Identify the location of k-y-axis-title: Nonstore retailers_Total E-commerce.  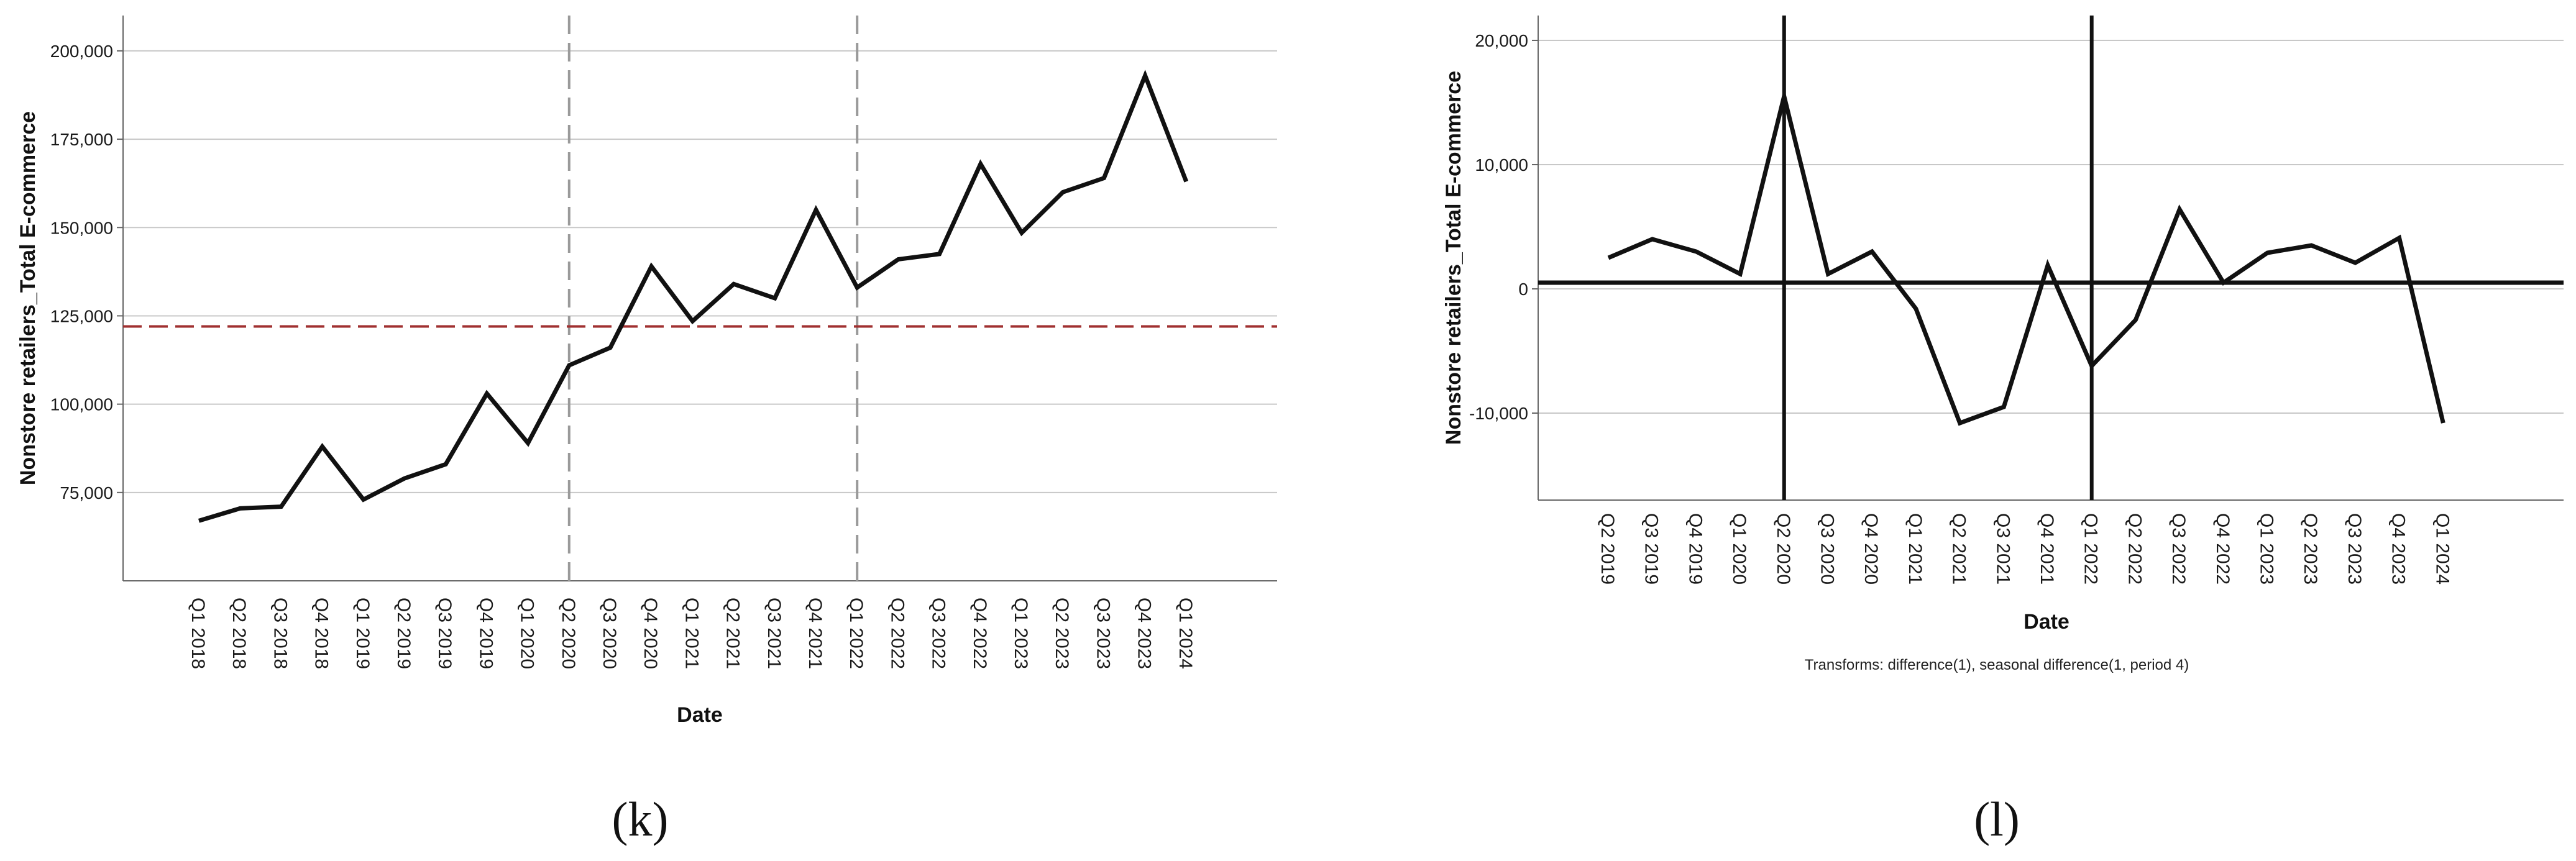
(28, 298).